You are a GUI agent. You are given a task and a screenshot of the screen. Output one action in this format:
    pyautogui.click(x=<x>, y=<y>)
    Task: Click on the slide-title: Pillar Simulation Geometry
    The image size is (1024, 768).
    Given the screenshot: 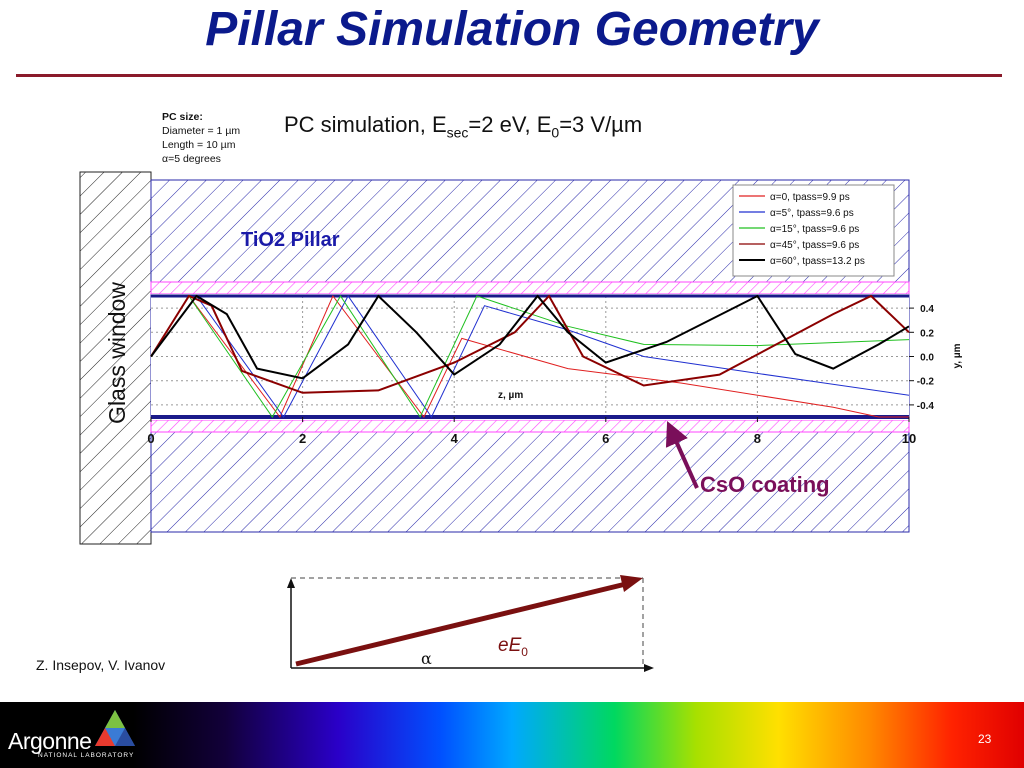 What is the action you would take?
    pyautogui.click(x=512, y=29)
    